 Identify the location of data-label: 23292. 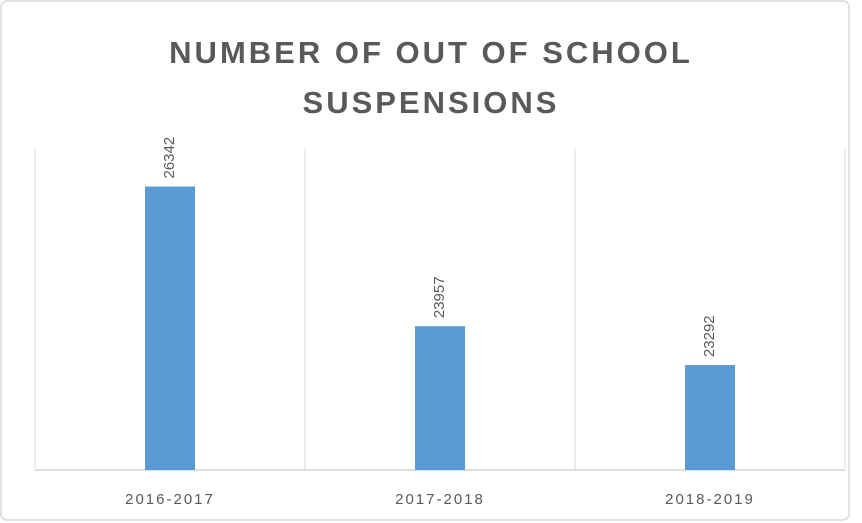
(709, 336).